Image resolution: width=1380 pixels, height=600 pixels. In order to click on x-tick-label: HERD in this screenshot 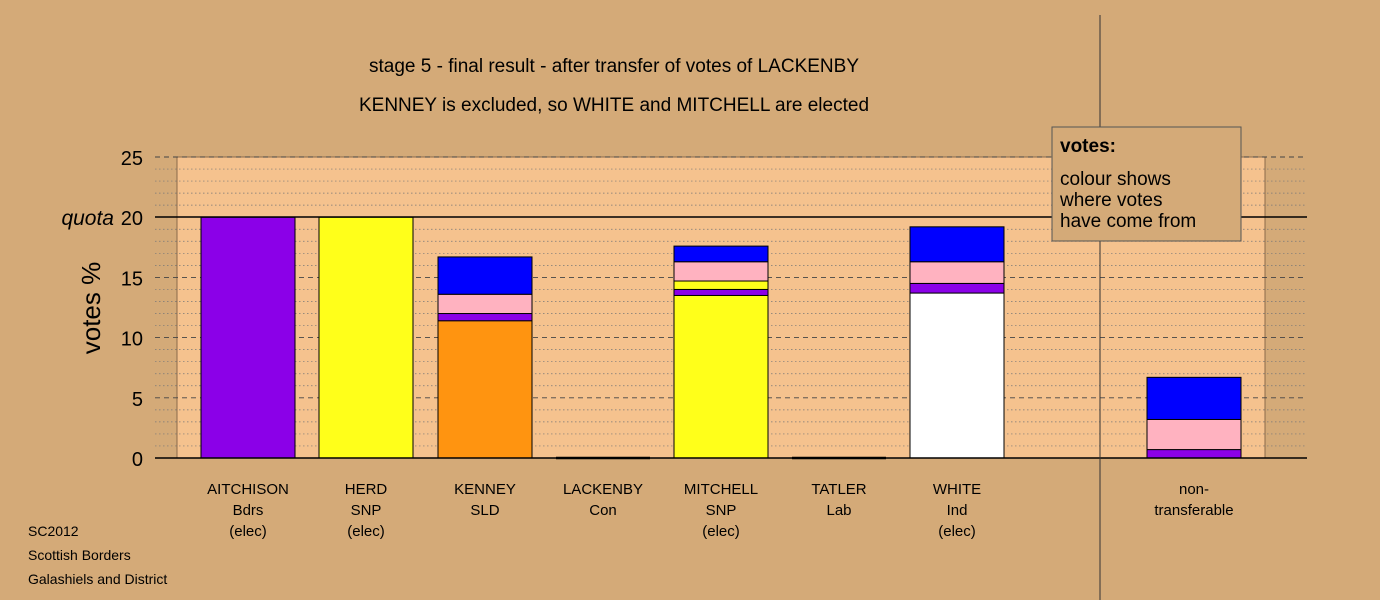, I will do `click(366, 489)`.